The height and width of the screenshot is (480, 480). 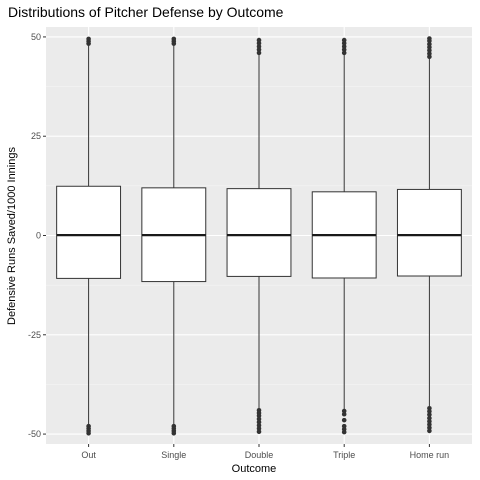 I want to click on y-tick-label: 0, so click(x=38, y=236).